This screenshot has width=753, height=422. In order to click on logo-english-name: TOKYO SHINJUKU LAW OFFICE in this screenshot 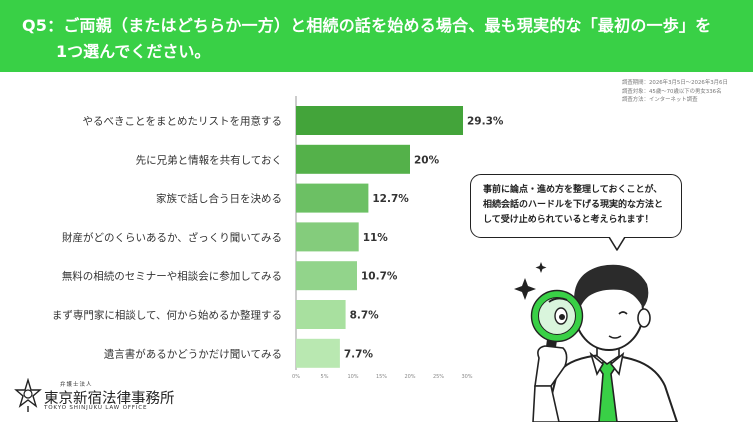, I will do `click(96, 408)`.